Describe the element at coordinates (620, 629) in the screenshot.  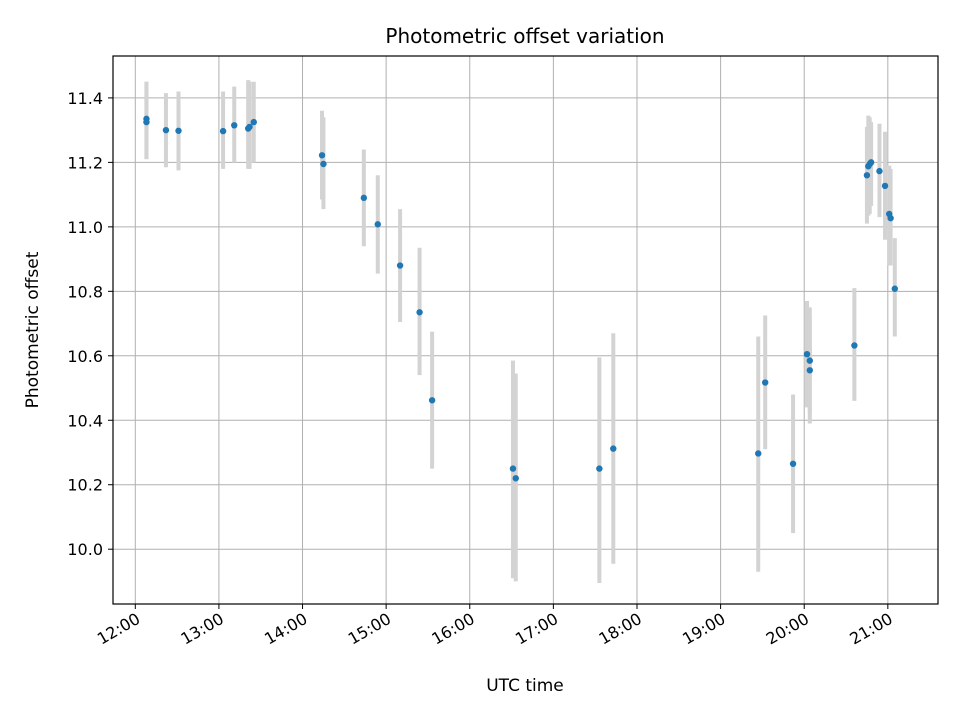
I see `x-tick-label: 18:00` at that location.